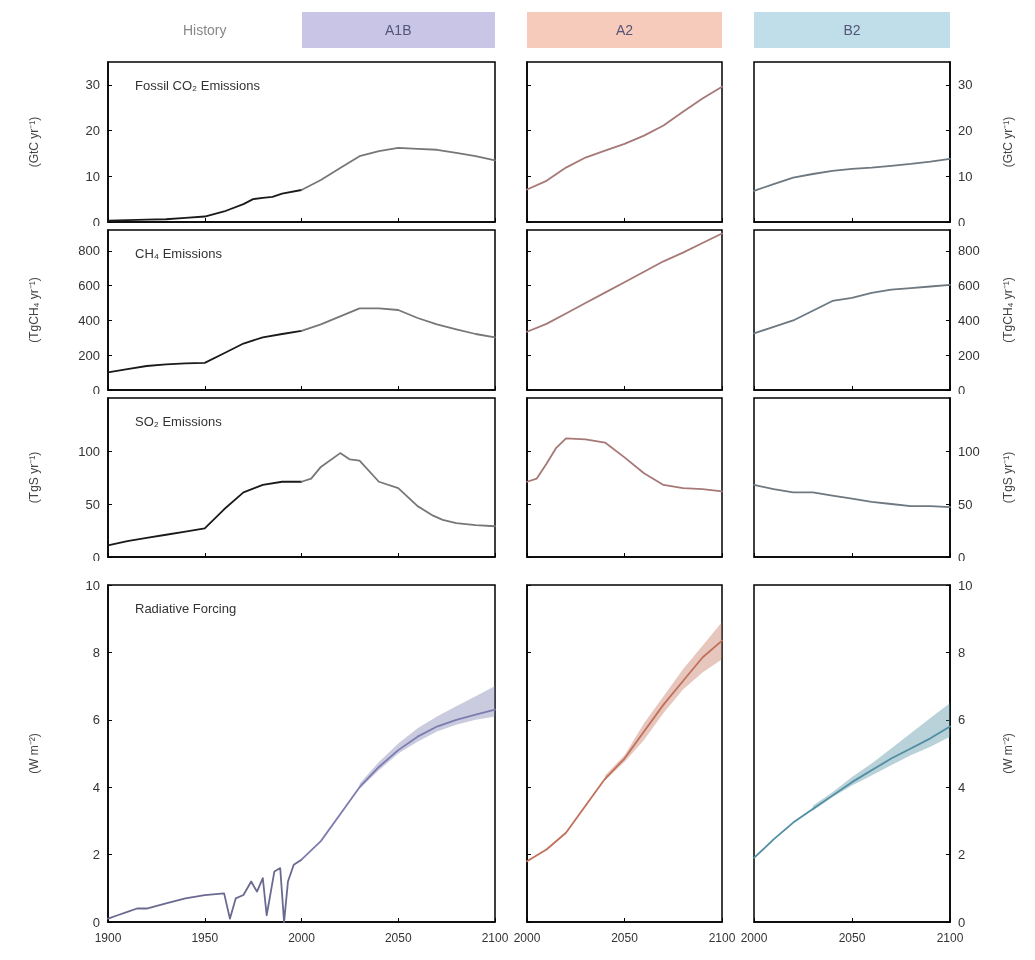 The image size is (1035, 960). I want to click on text: A1B, so click(398, 30).